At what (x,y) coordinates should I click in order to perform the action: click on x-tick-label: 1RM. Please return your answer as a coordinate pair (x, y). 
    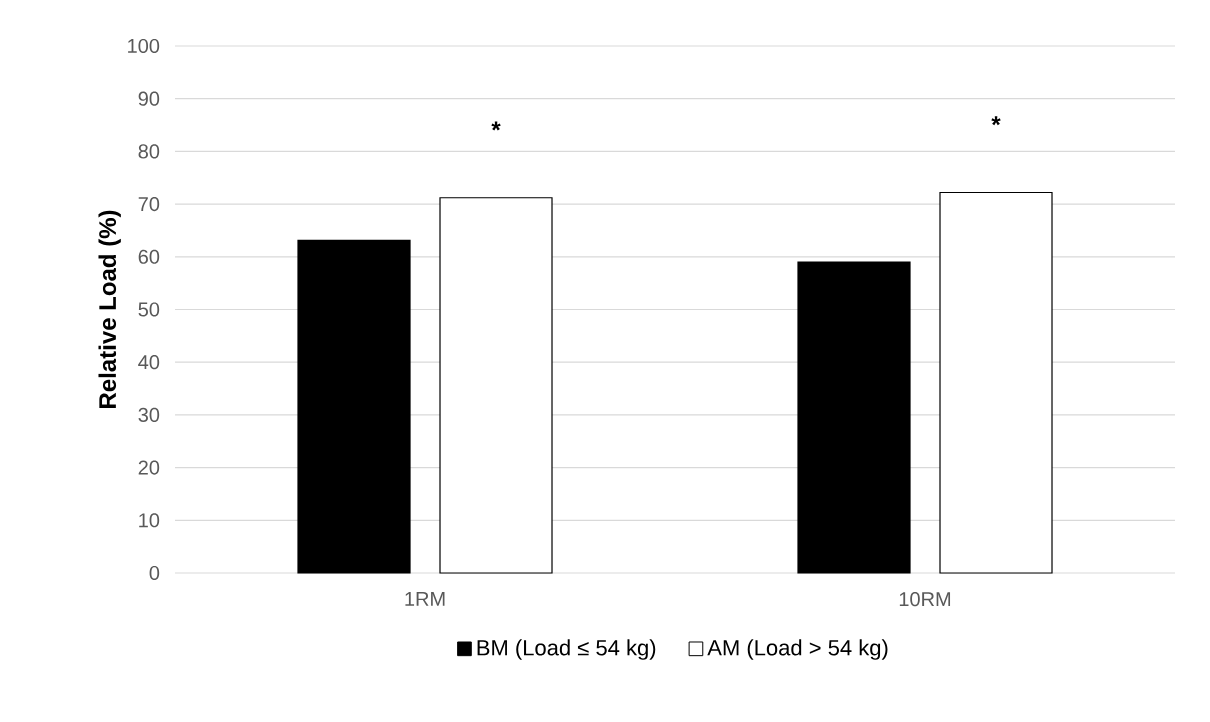
    Looking at the image, I should click on (425, 599).